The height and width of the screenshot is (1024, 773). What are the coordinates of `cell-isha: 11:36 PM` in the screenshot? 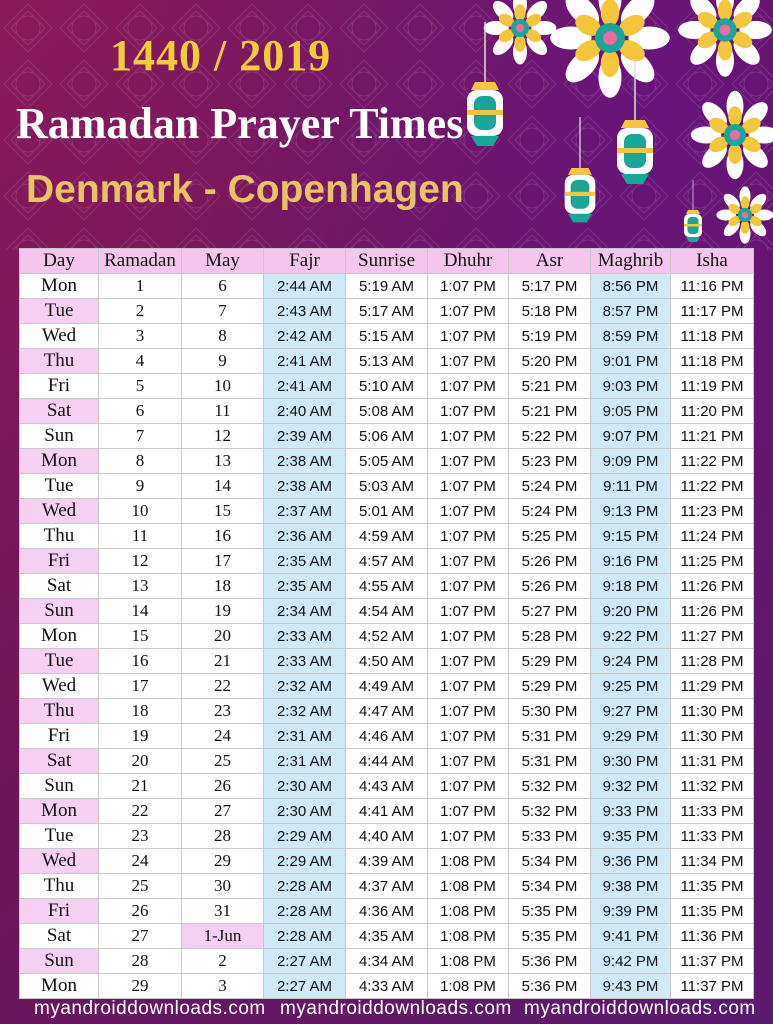 It's located at (712, 936).